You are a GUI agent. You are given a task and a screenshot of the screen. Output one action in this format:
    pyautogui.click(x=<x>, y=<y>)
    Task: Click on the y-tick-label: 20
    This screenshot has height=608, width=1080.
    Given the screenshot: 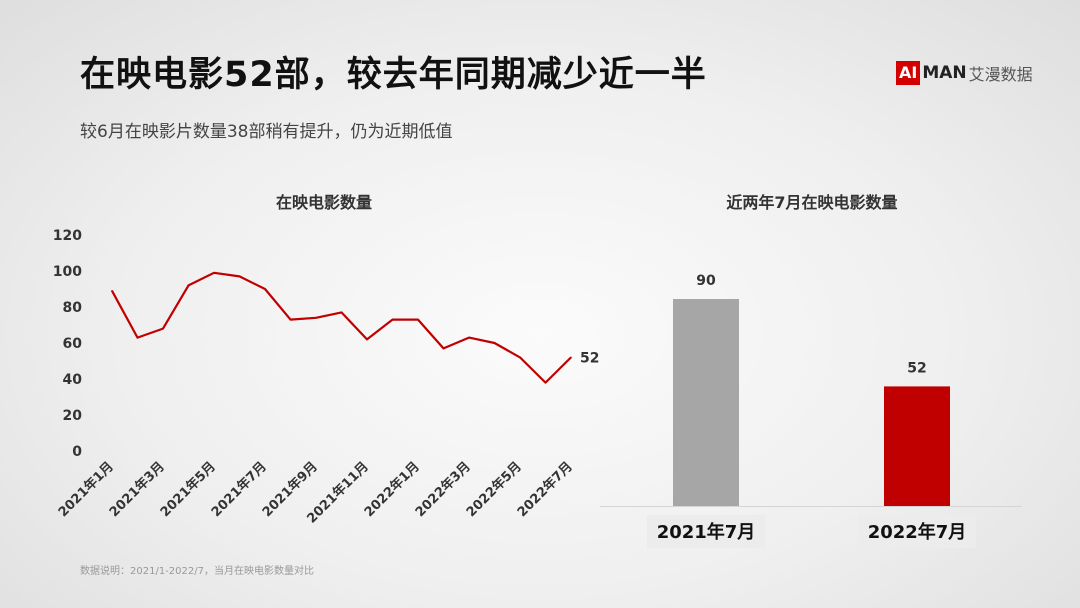 What is the action you would take?
    pyautogui.click(x=73, y=416)
    